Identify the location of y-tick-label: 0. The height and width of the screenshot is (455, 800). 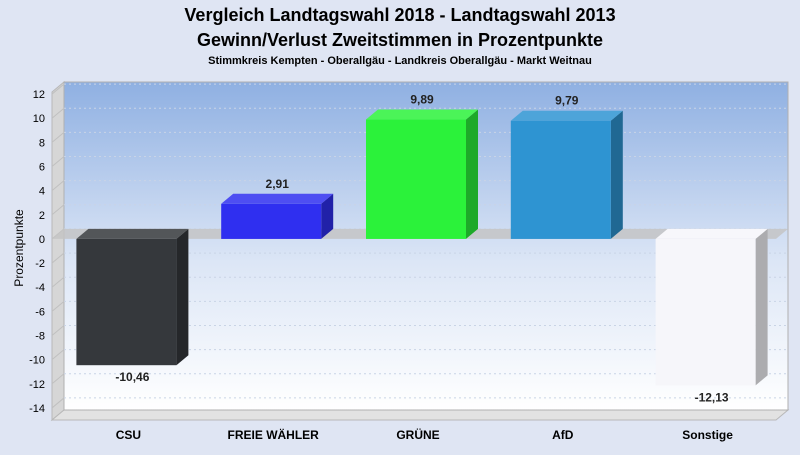
(42, 240).